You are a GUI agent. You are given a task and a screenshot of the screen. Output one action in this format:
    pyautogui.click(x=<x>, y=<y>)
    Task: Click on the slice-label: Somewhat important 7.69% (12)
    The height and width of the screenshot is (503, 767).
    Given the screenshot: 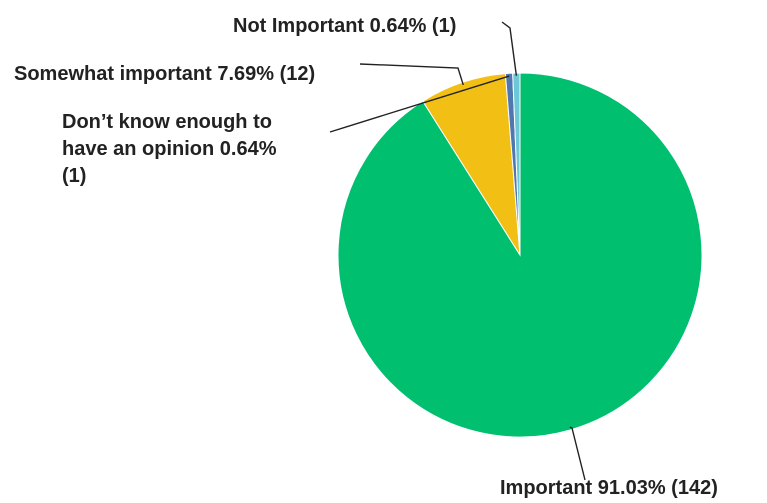 What is the action you would take?
    pyautogui.click(x=164, y=74)
    